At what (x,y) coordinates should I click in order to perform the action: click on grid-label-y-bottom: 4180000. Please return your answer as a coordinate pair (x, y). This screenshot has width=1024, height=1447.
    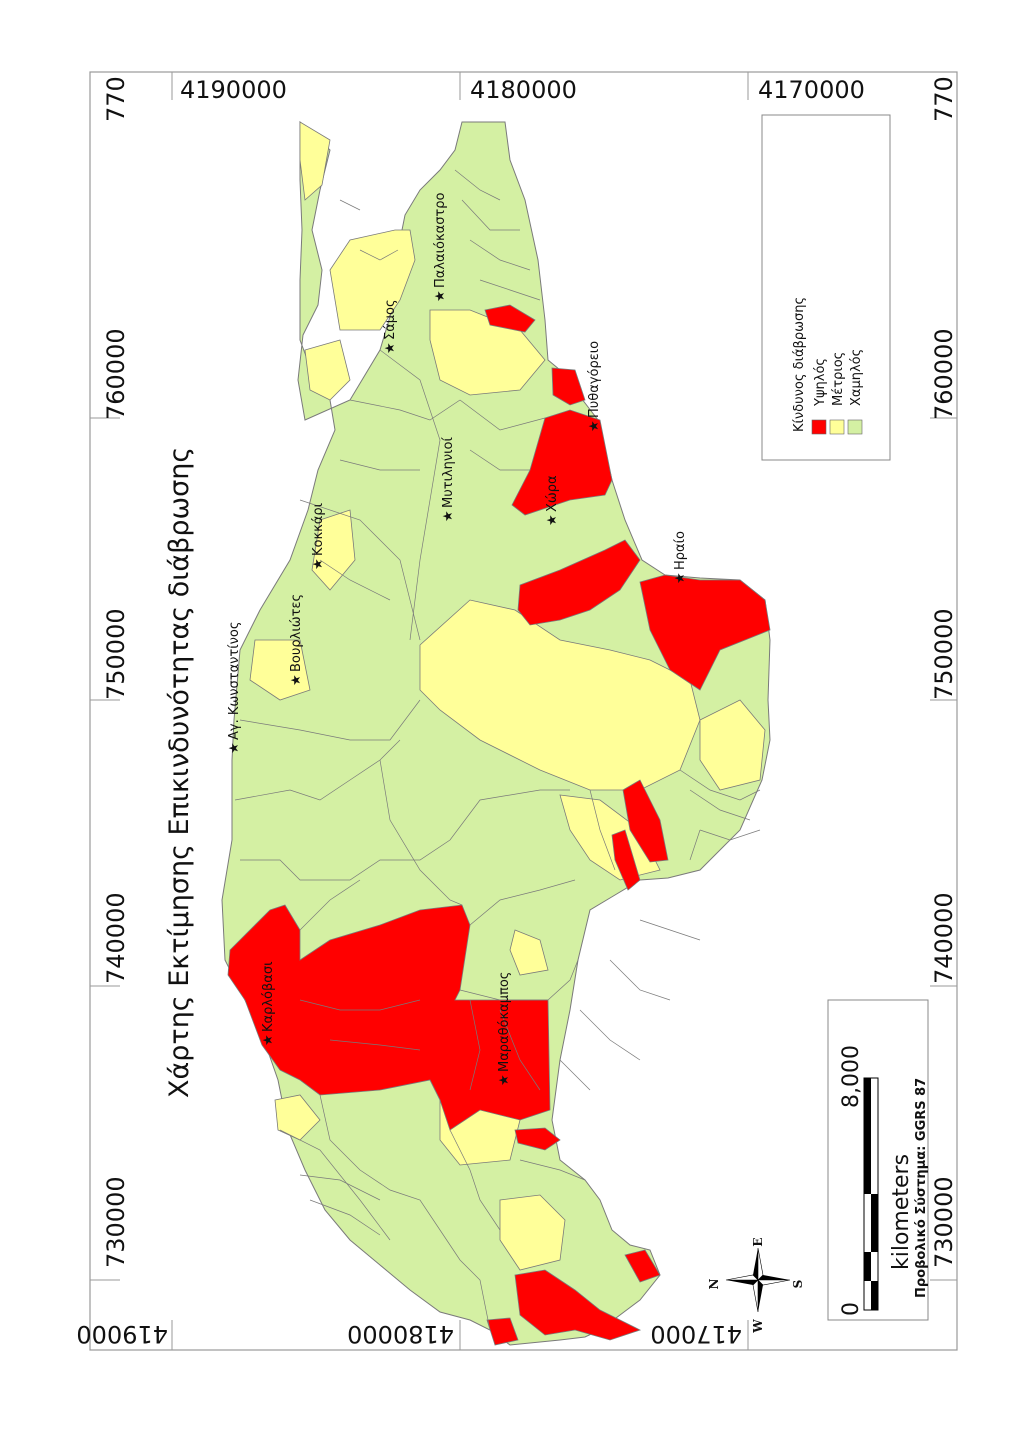
    Looking at the image, I should click on (400, 1334).